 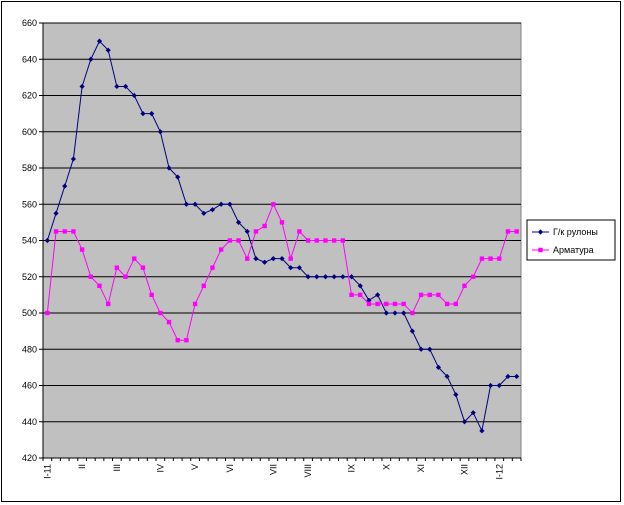 I want to click on x-tick-label: X, so click(x=386, y=467).